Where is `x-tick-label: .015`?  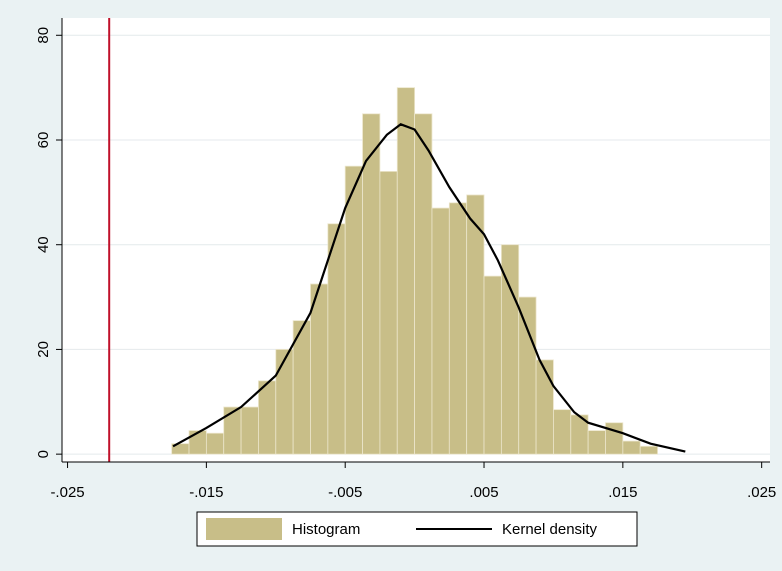
x-tick-label: .015 is located at coordinates (622, 492).